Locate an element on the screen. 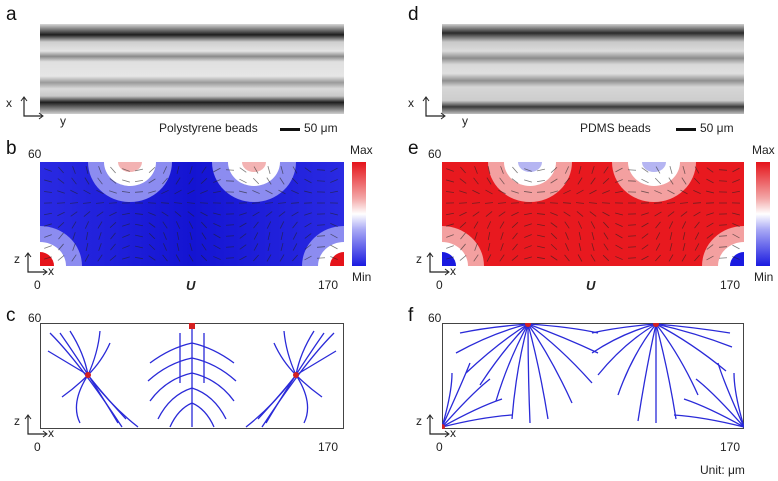 Image resolution: width=778 pixels, height=481 pixels. axis-label-x-a: x is located at coordinates (9, 103).